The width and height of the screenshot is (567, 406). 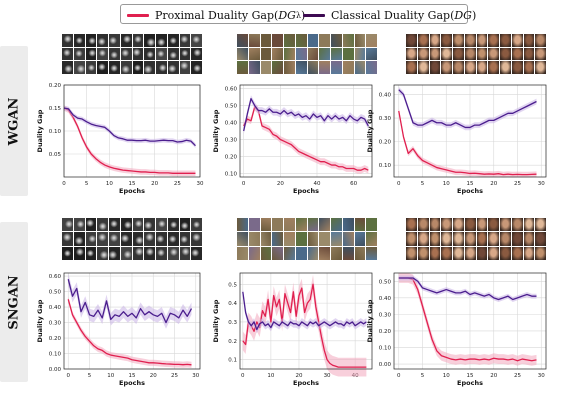 What do you see at coordinates (110, 376) in the screenshot?
I see `xtick-label: 10` at bounding box center [110, 376].